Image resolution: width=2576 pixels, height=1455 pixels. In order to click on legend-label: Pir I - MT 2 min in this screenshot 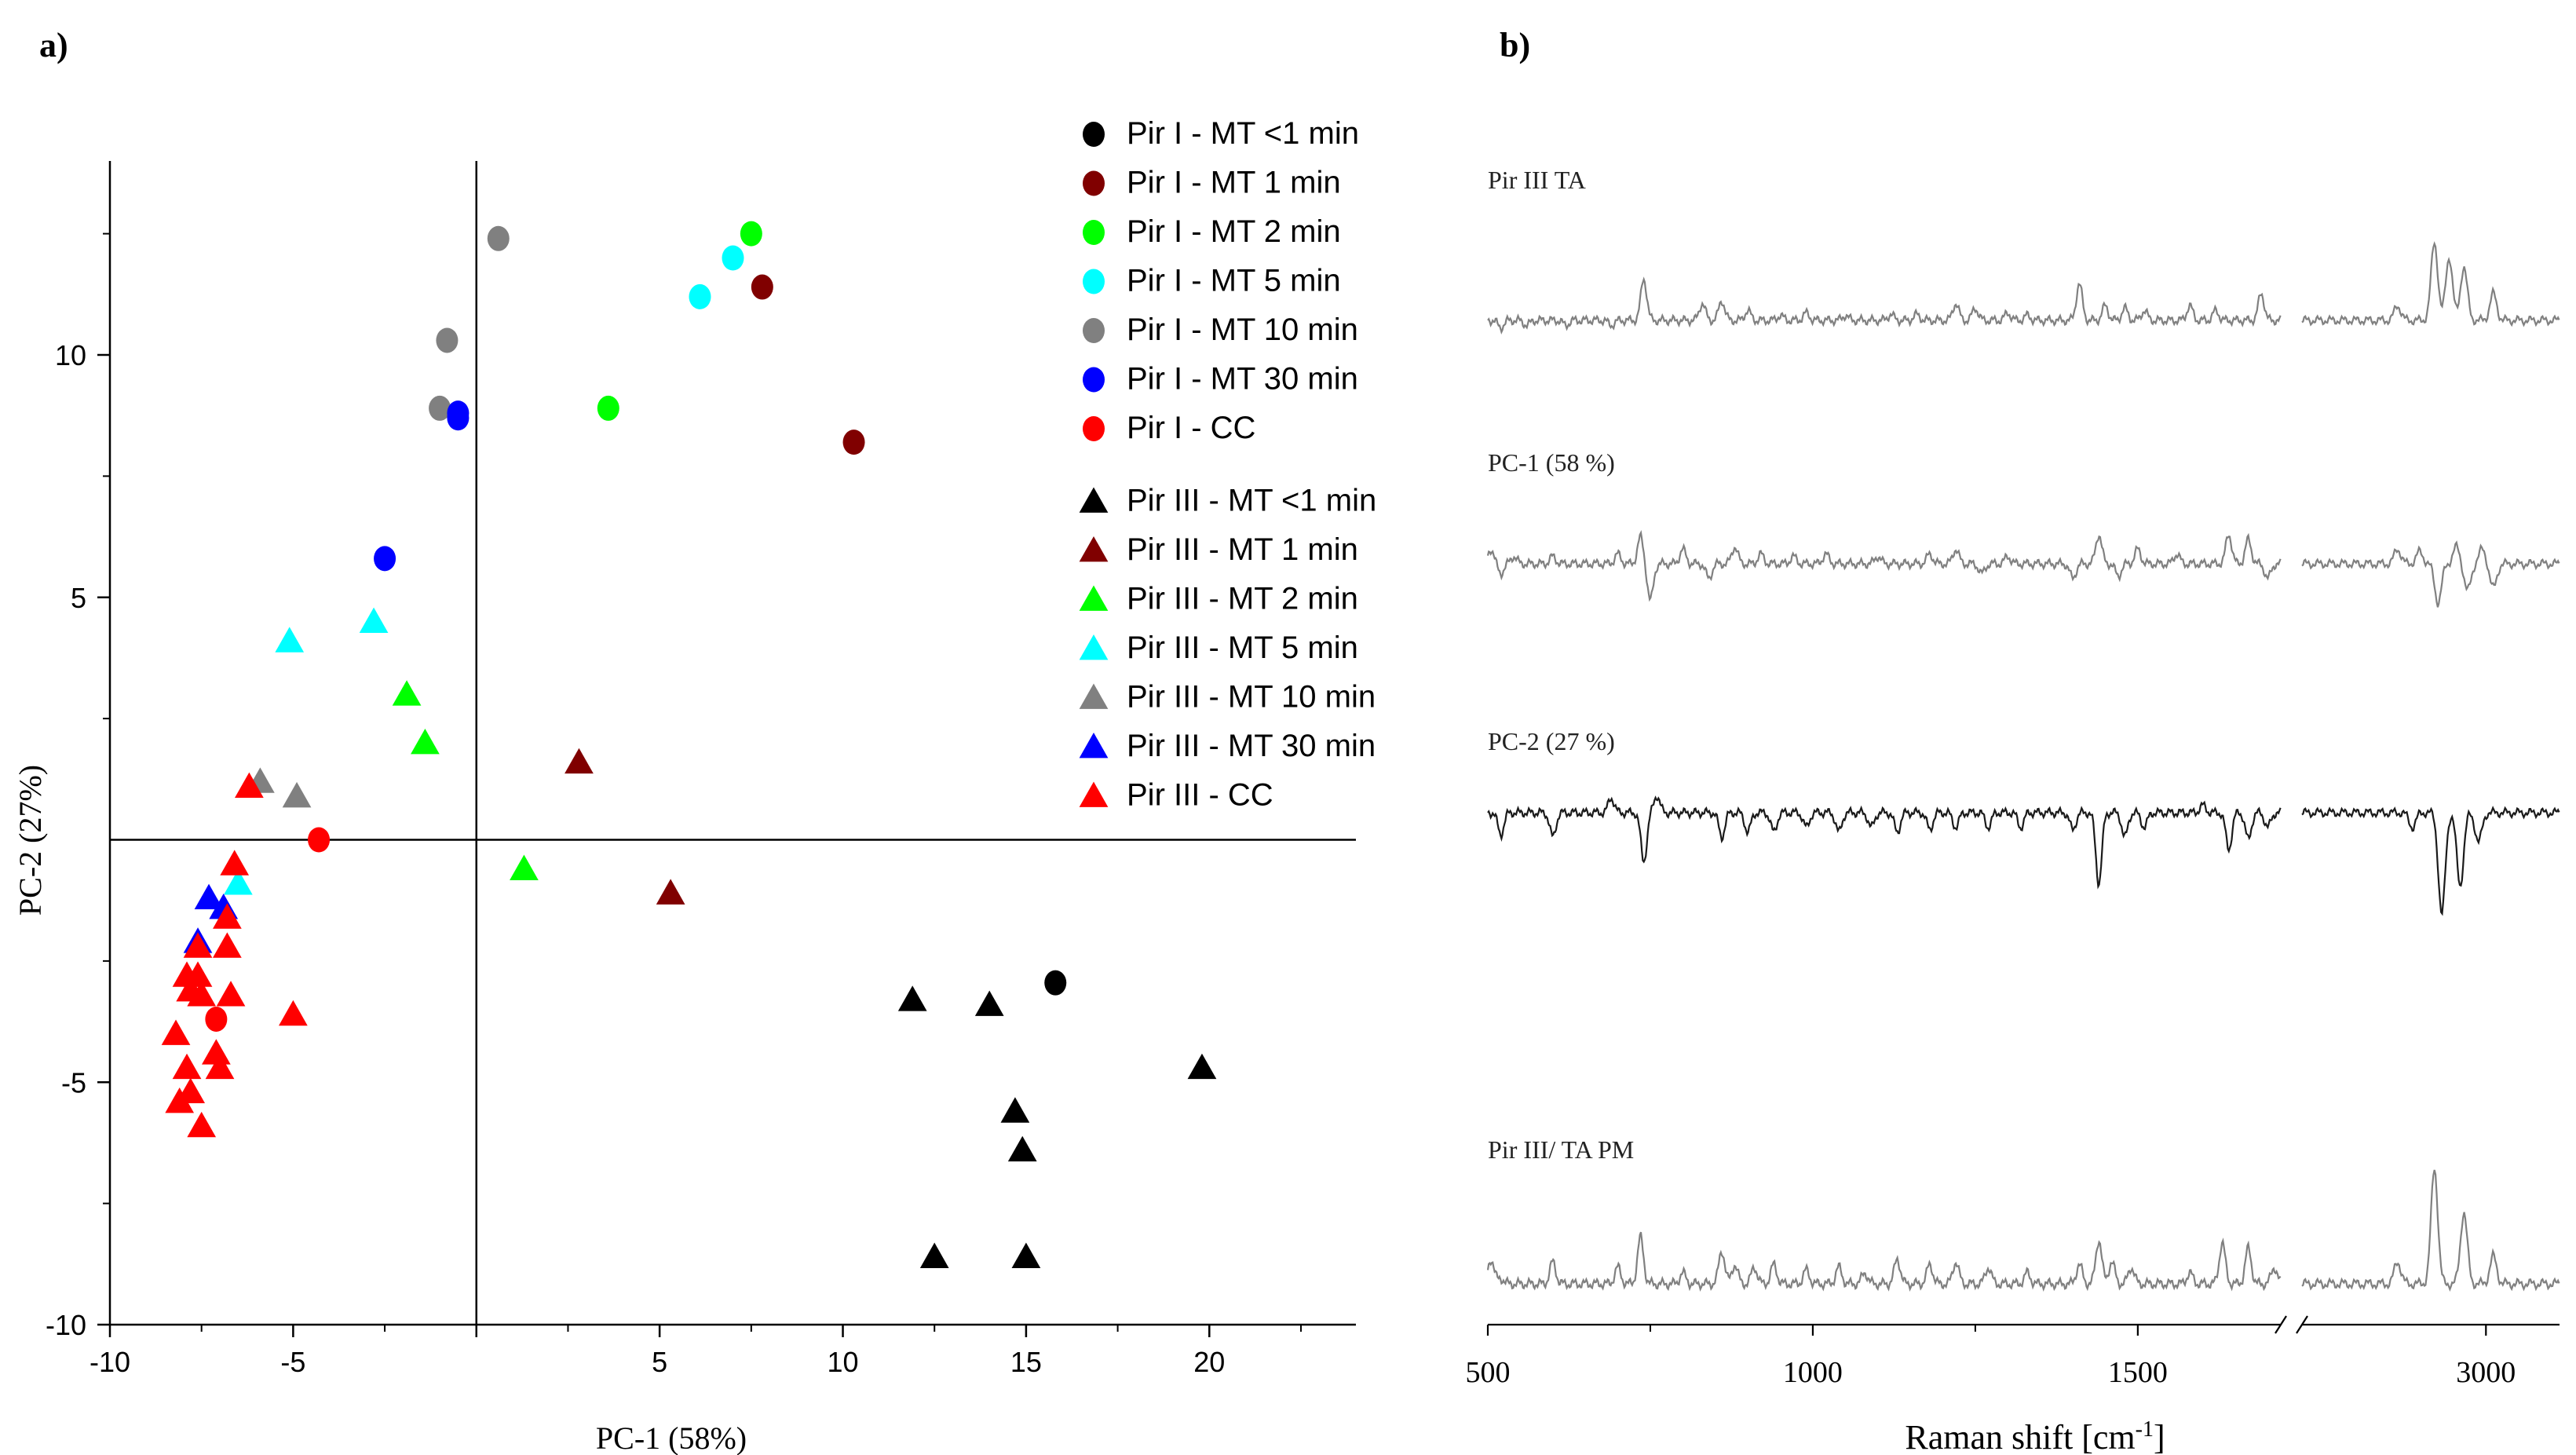, I will do `click(1234, 231)`.